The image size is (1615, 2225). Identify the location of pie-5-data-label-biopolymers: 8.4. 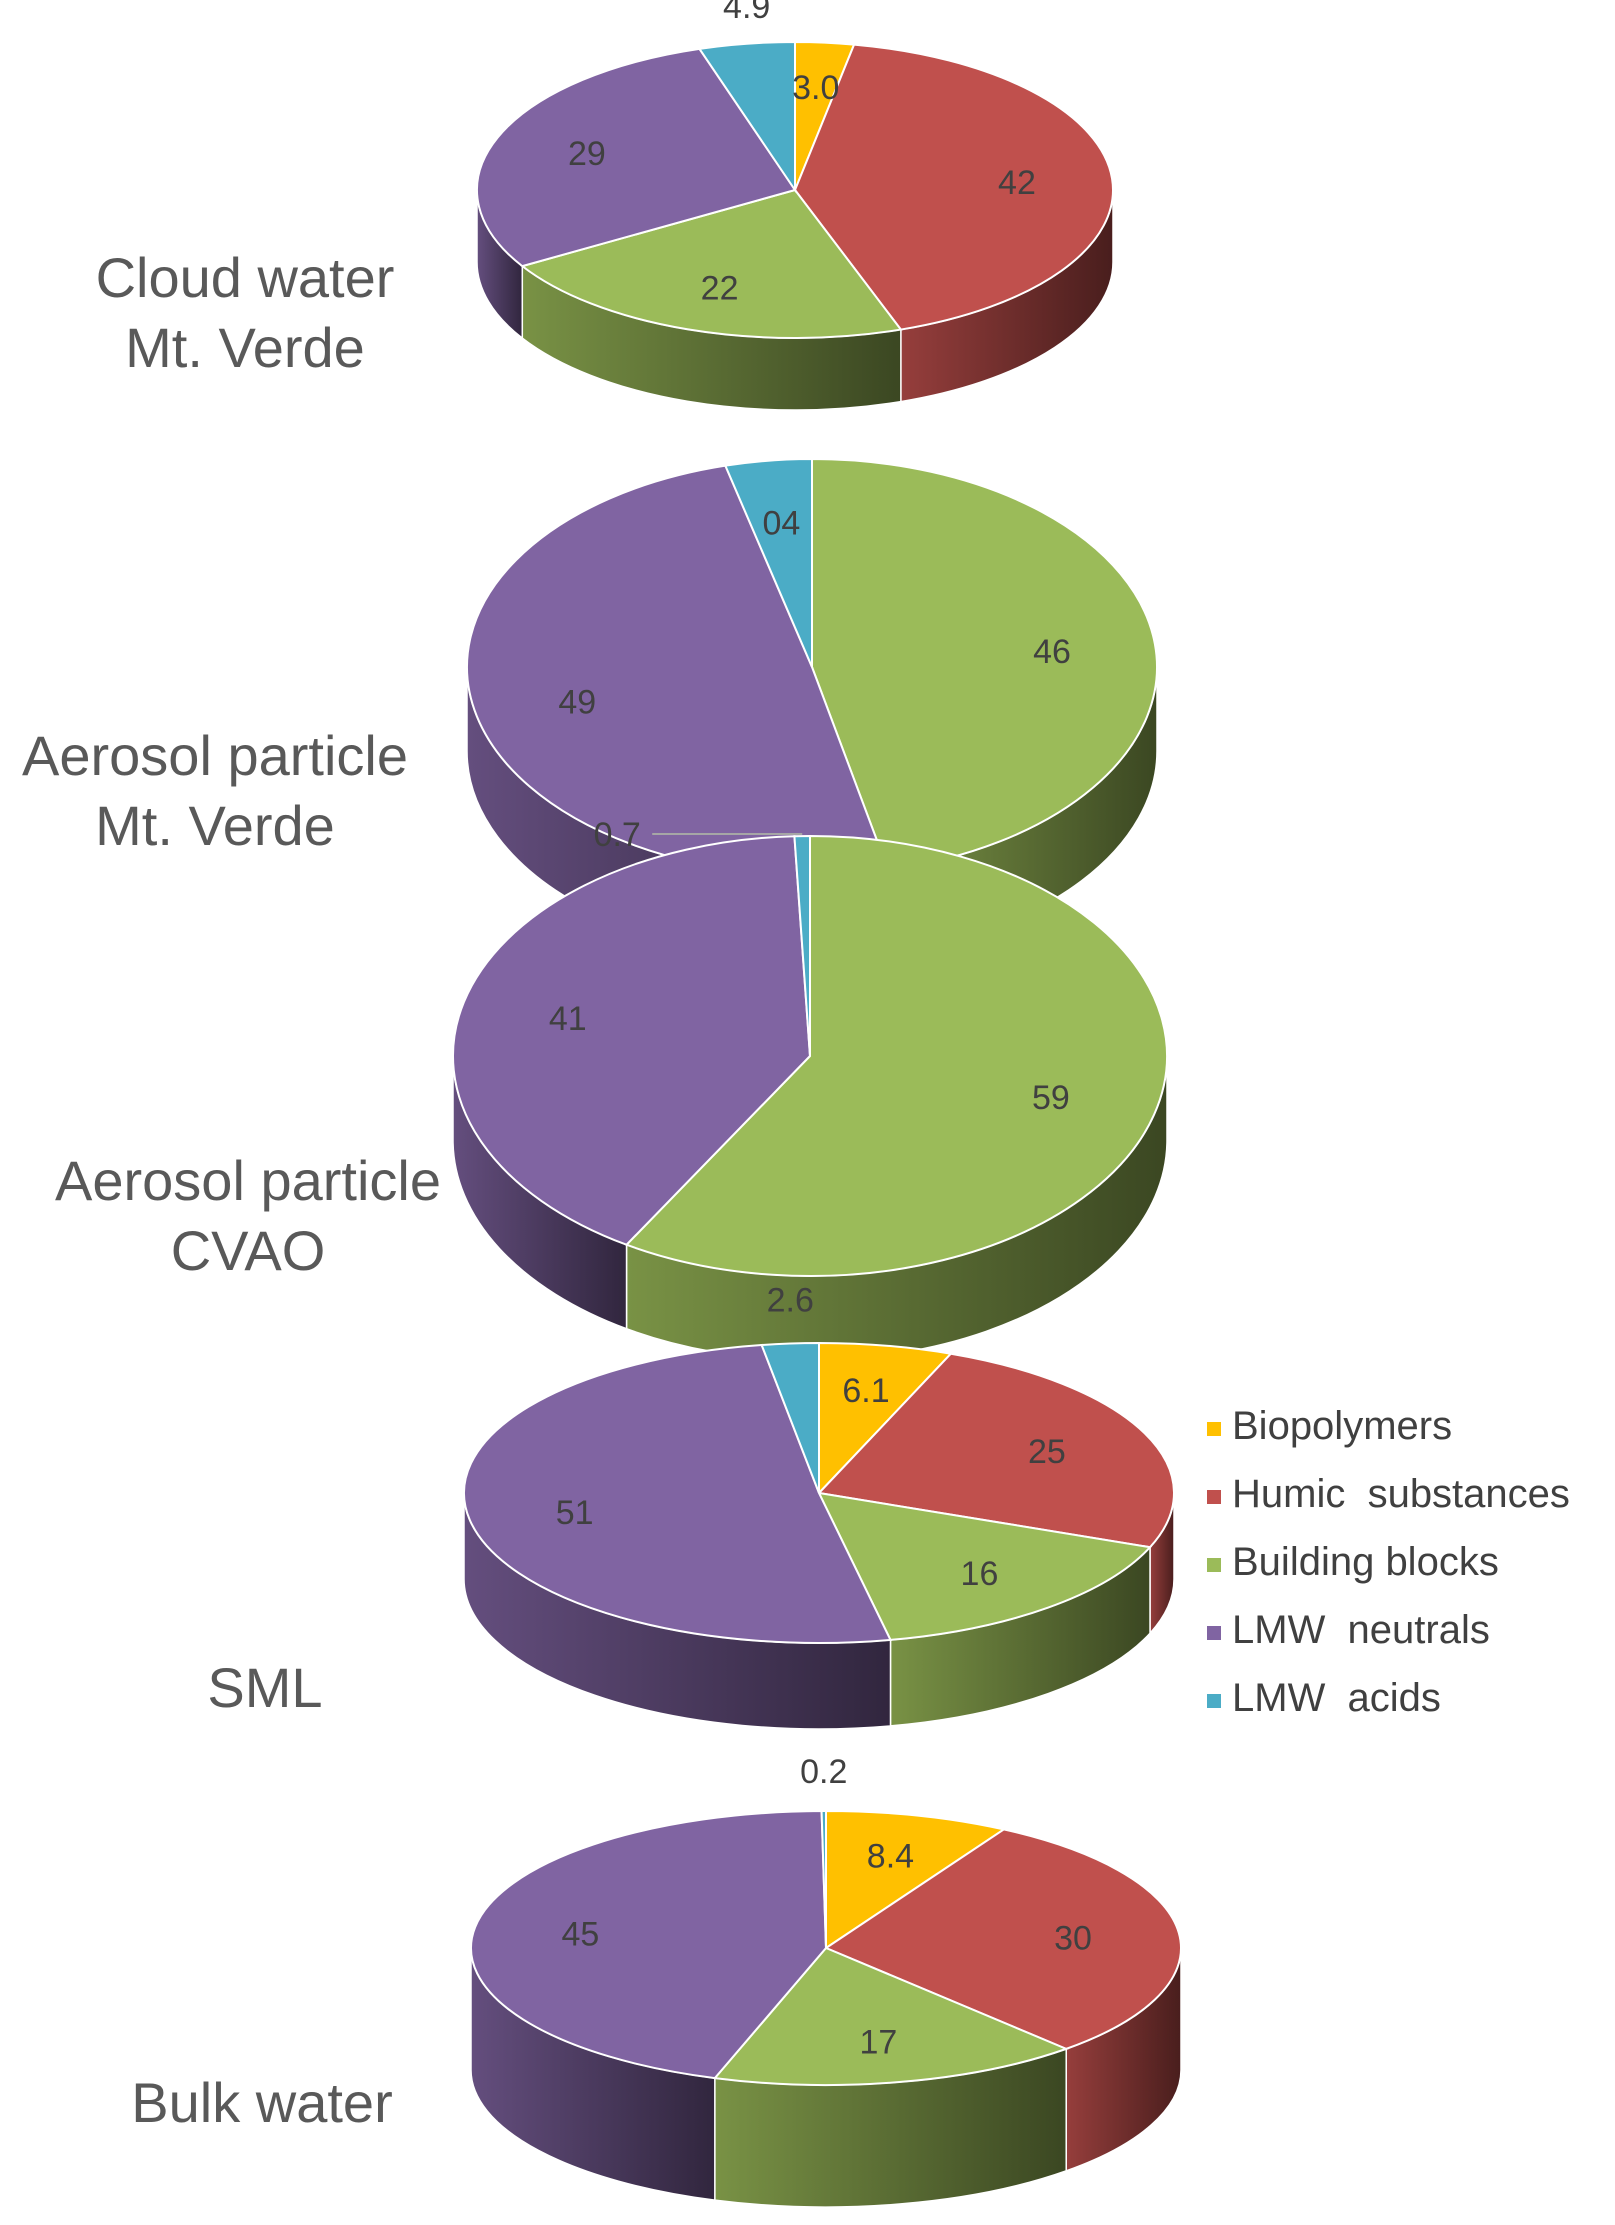
(890, 1856).